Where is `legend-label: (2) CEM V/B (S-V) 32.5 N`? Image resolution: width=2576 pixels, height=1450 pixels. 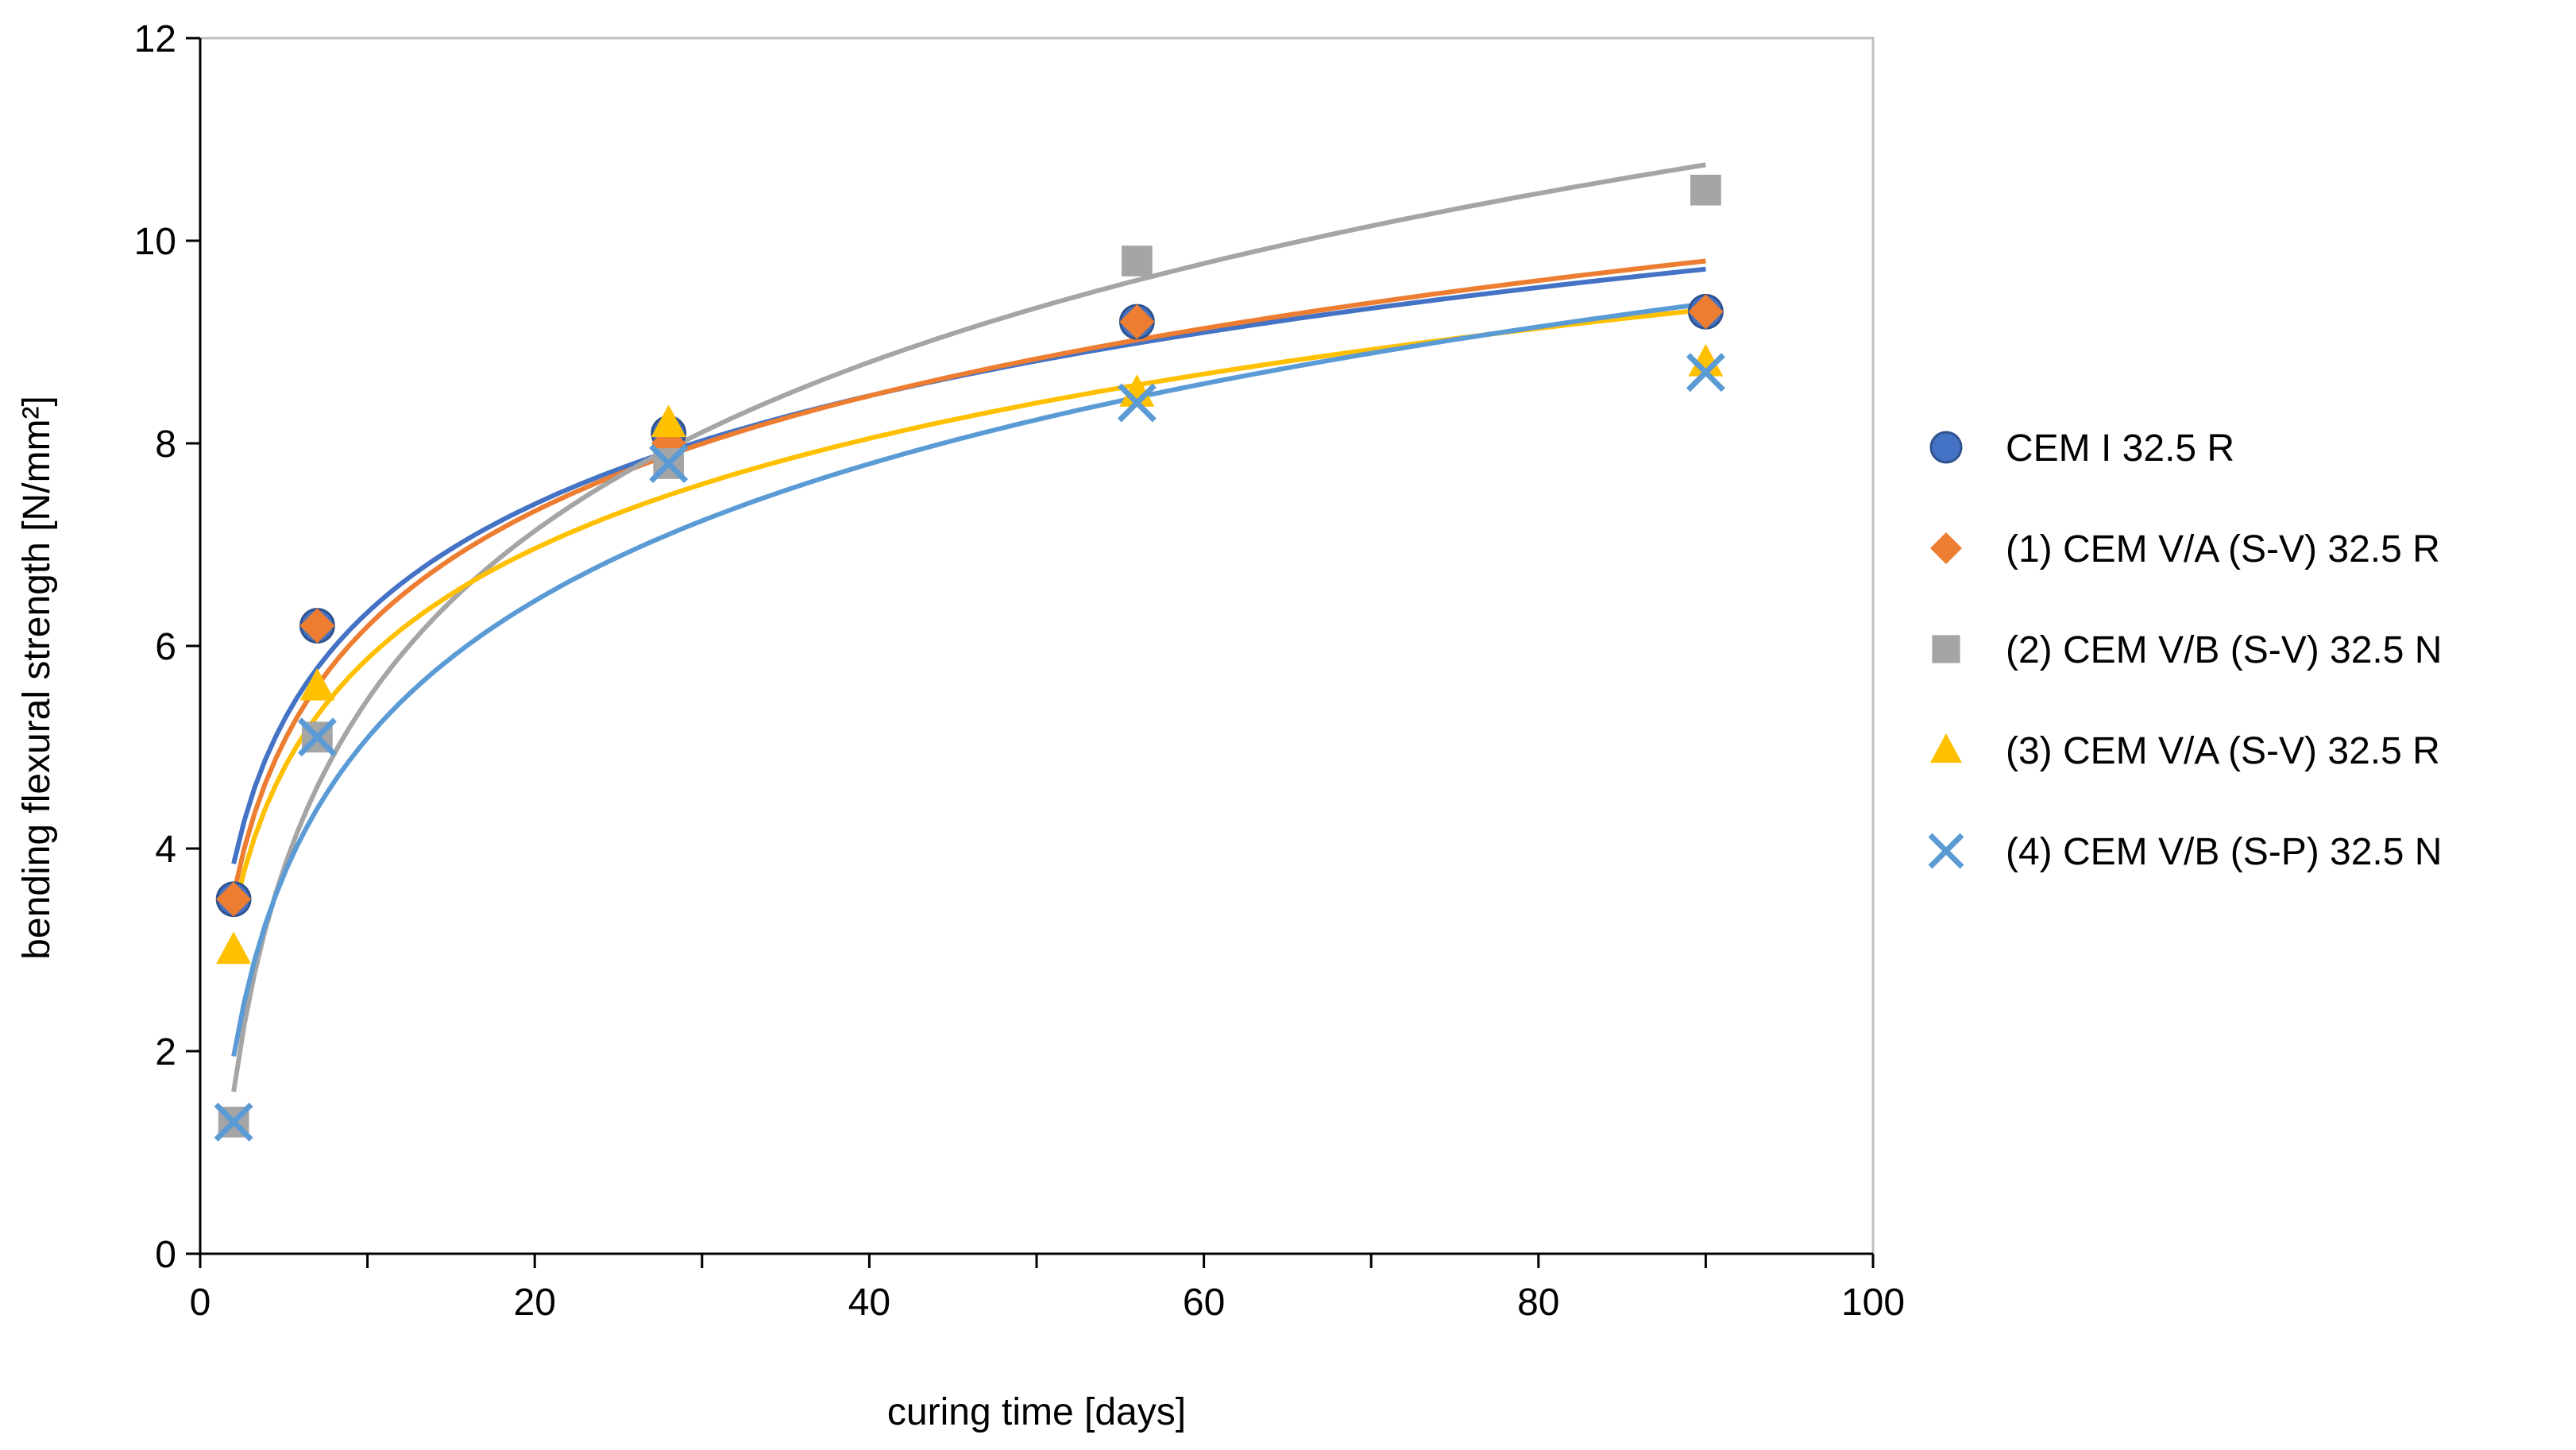
legend-label: (2) CEM V/B (S-V) 32.5 N is located at coordinates (2224, 650).